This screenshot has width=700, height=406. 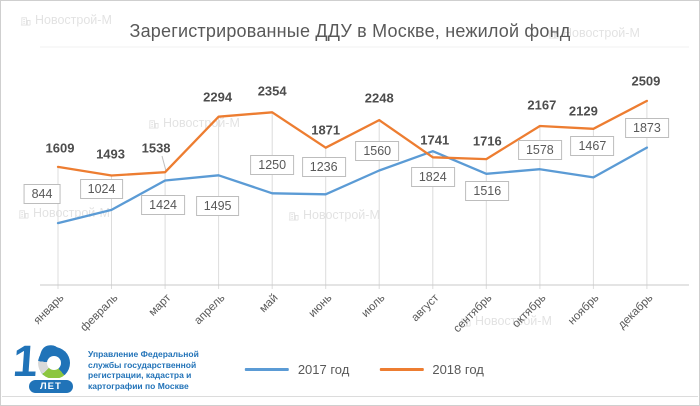 I want to click on label-leader-line, so click(x=164, y=163).